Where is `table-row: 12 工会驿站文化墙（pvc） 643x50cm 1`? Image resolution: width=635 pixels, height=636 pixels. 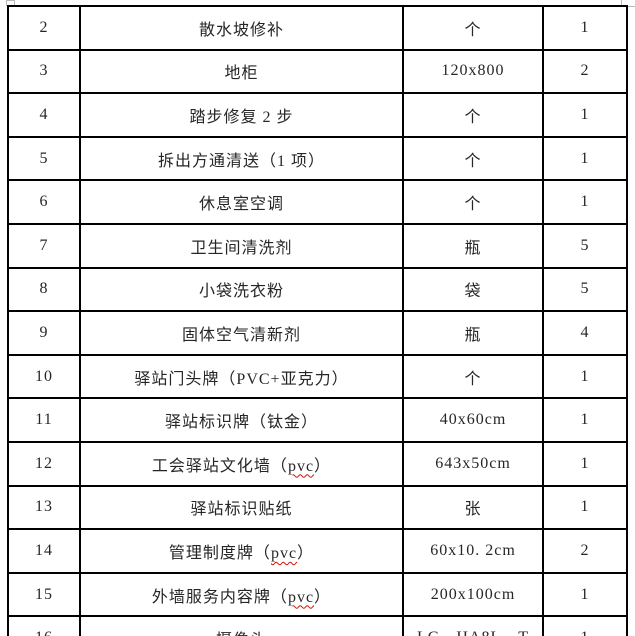 table-row: 12 工会驿站文化墙（pvc） 643x50cm 1 is located at coordinates (317, 463).